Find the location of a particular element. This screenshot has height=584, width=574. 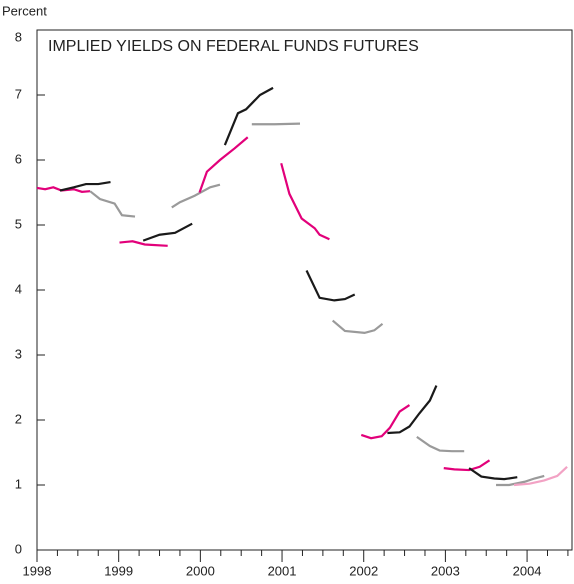

x-tick-label: 2003 is located at coordinates (445, 570).